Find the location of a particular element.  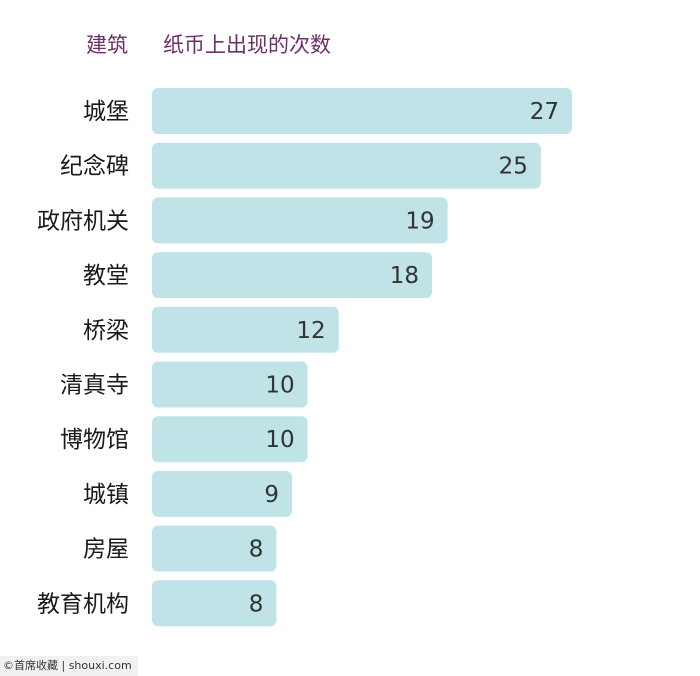

category-label-1: 城堡 is located at coordinates (106, 112).